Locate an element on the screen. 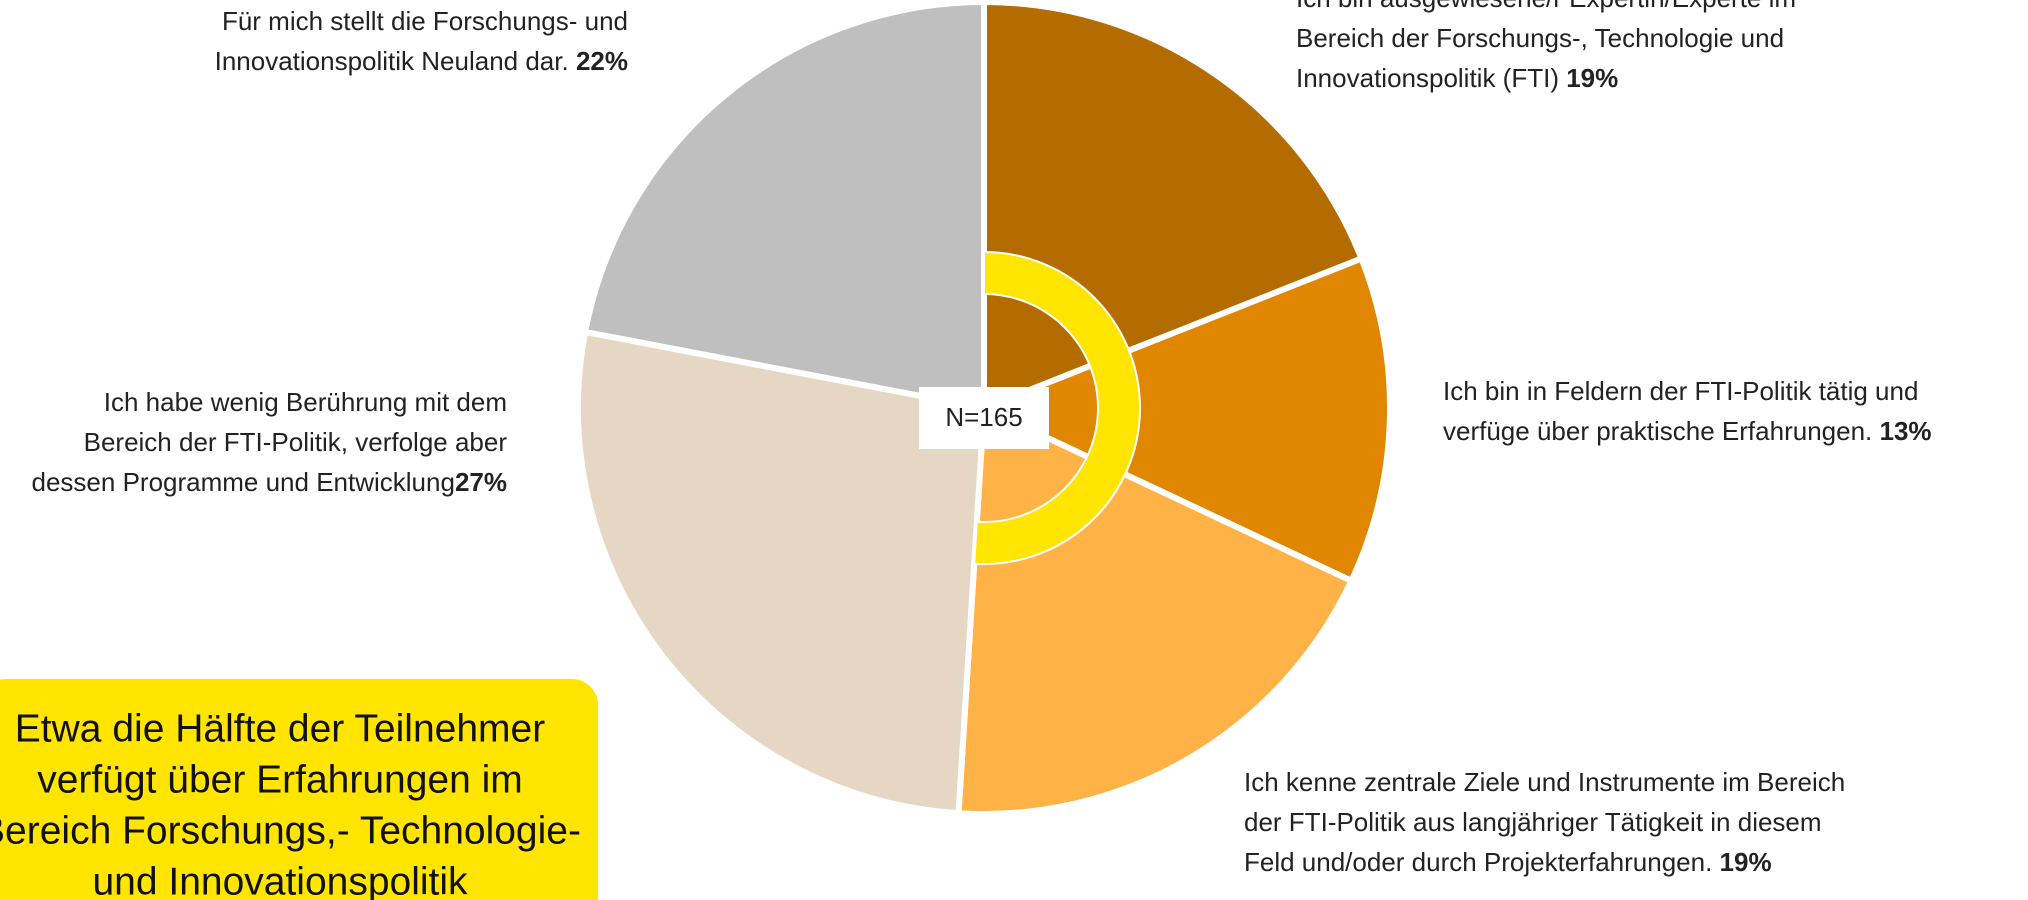 The width and height of the screenshot is (2028, 900). callout-text: und Innovationspolitik is located at coordinates (280, 880).